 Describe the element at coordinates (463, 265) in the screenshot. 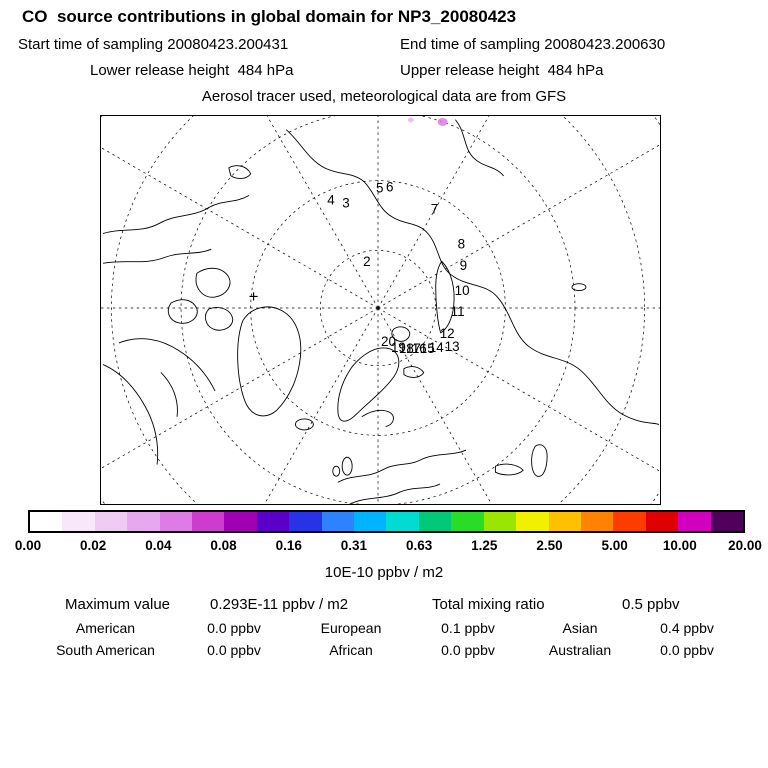

I see `trajectory-day-marker: 9` at that location.